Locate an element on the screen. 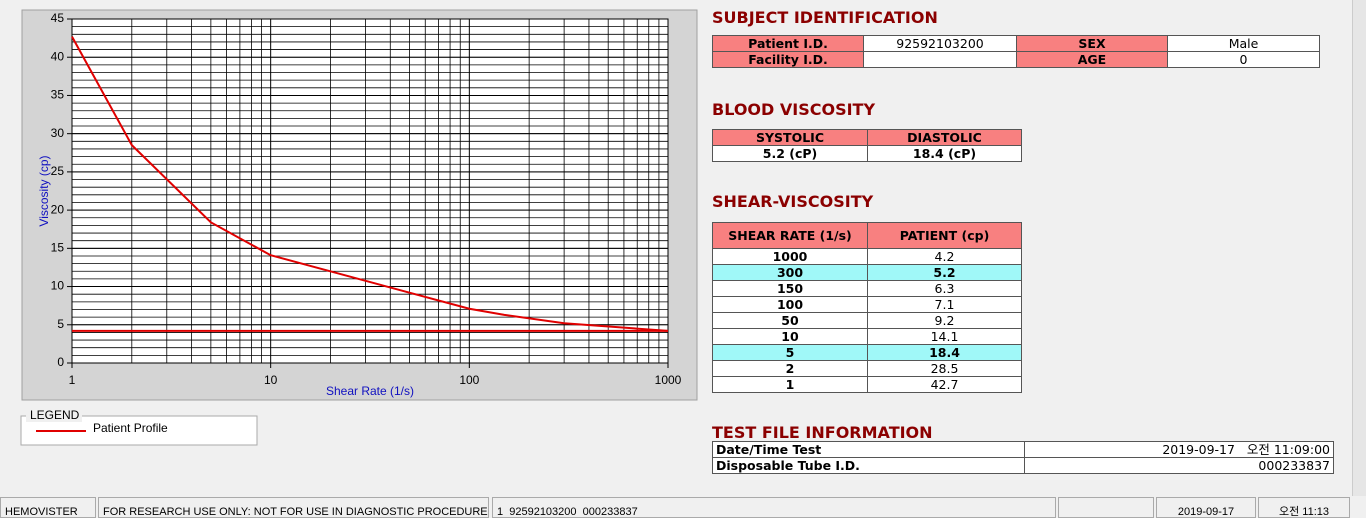  x-tick-label: 1 is located at coordinates (72, 380).